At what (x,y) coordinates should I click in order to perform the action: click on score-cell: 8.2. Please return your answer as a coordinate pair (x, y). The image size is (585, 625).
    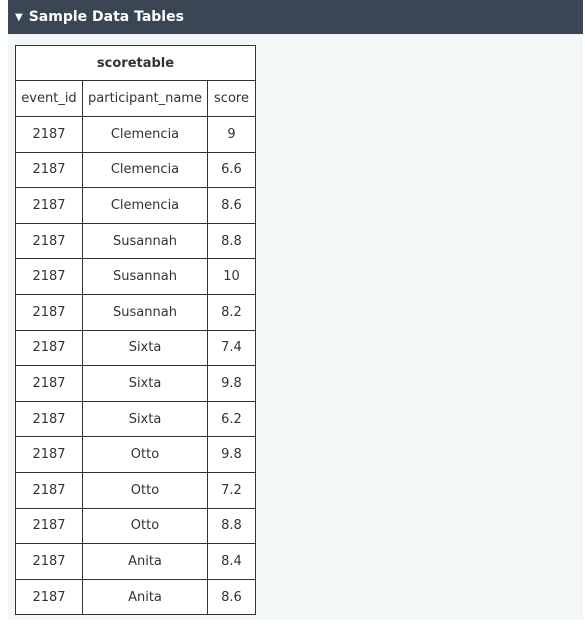
    Looking at the image, I should click on (231, 312).